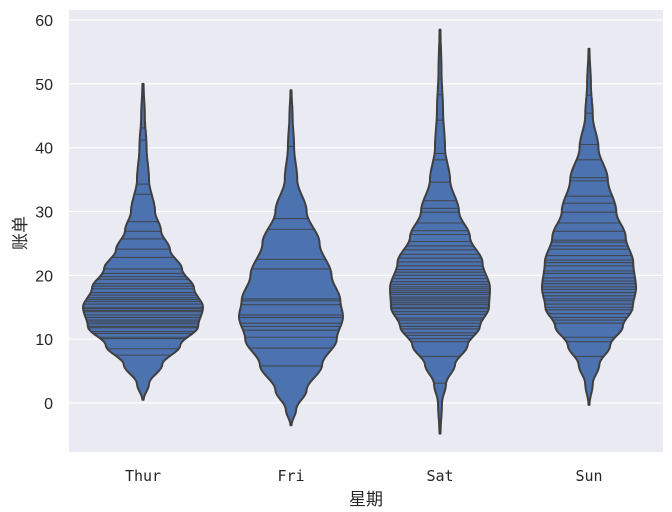  What do you see at coordinates (439, 476) in the screenshot?
I see `x-tick-label: Sat` at bounding box center [439, 476].